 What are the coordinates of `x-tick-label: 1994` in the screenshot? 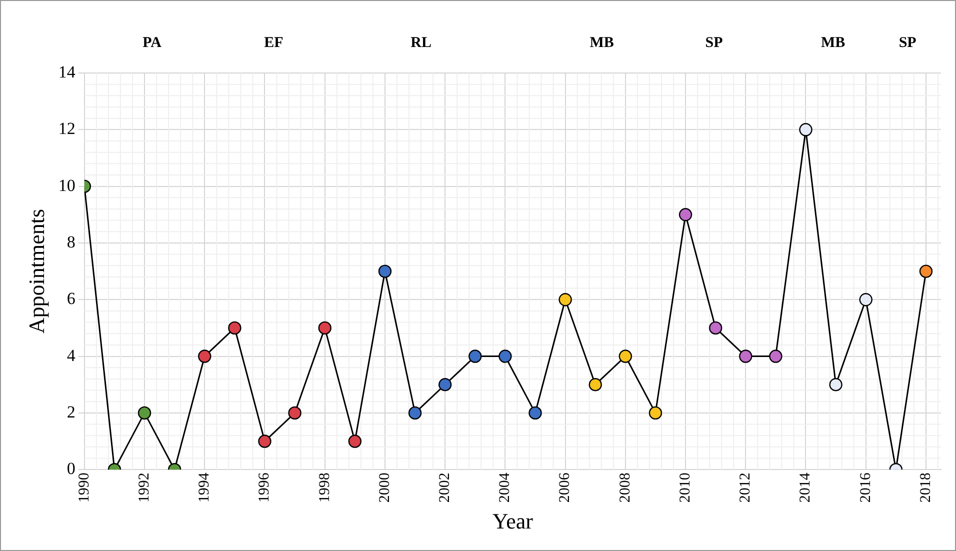 It's located at (204, 487).